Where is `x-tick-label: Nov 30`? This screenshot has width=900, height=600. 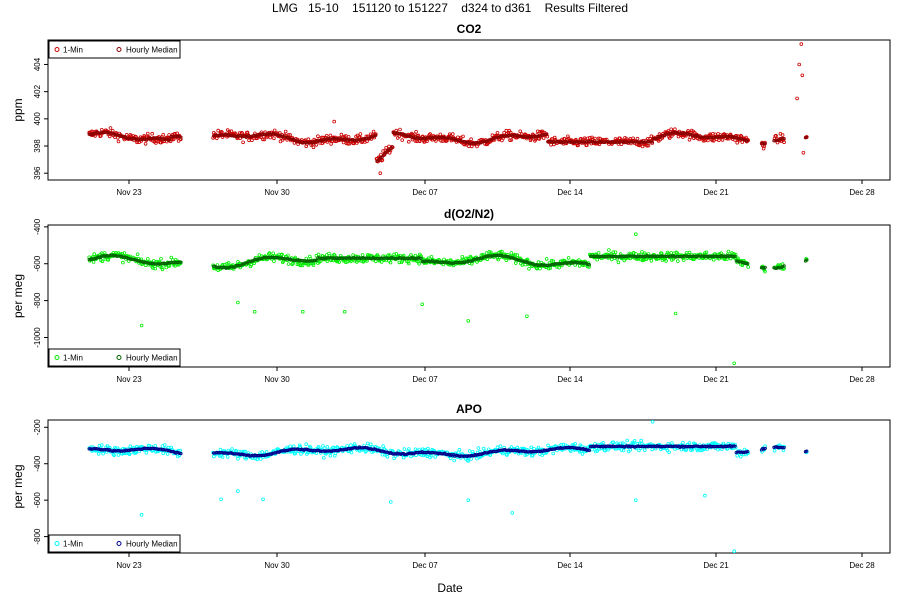 x-tick-label: Nov 30 is located at coordinates (277, 192).